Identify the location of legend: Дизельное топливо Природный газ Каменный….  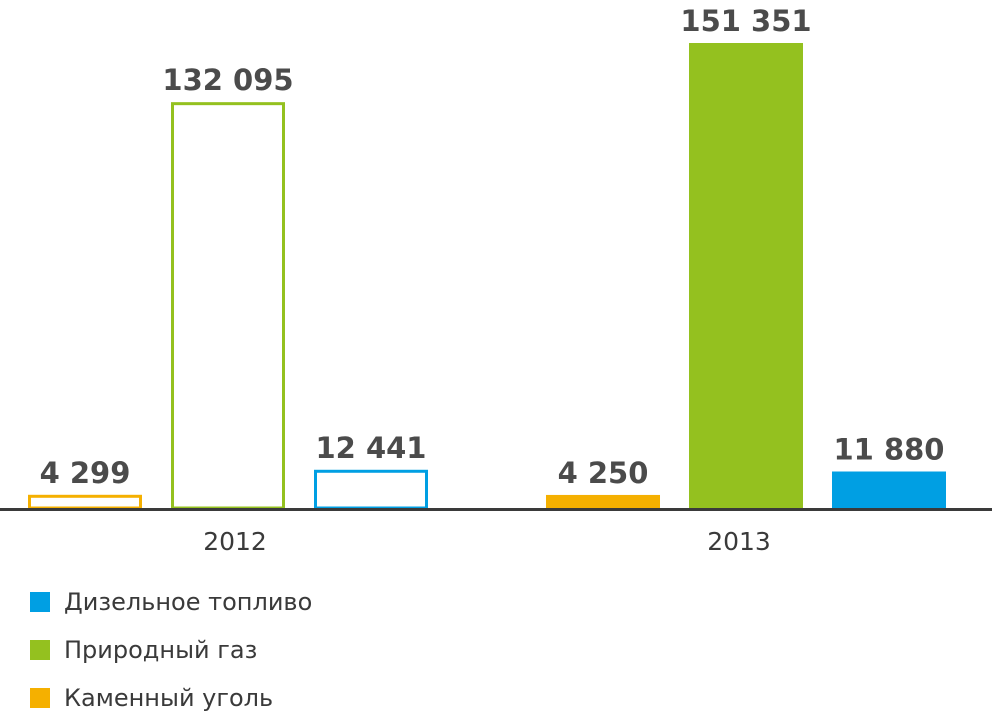
(171, 650).